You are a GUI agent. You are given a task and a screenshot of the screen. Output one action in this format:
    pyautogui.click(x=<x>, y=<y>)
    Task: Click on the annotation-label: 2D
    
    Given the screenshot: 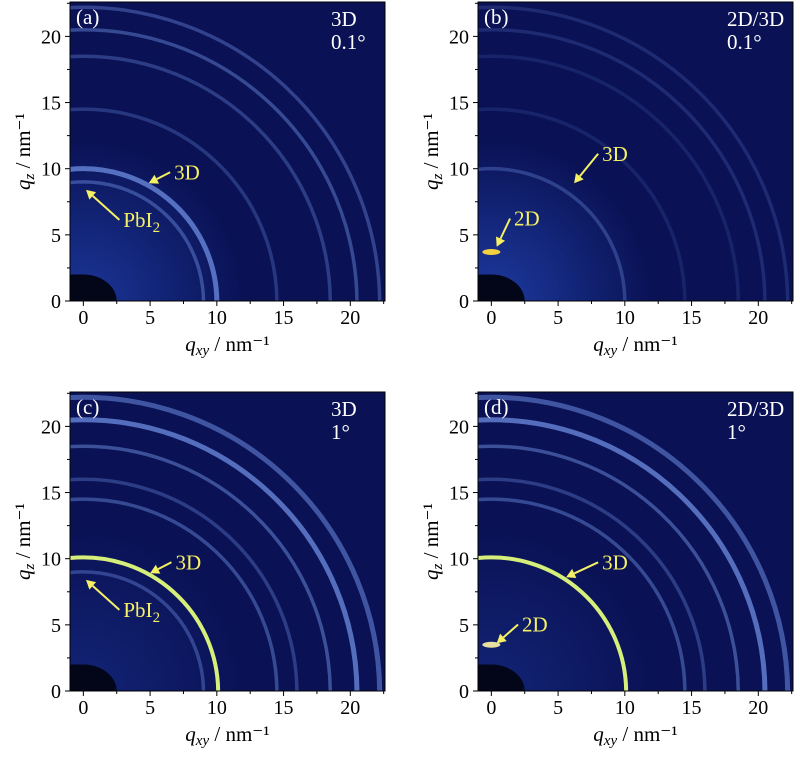 What is the action you would take?
    pyautogui.click(x=527, y=219)
    